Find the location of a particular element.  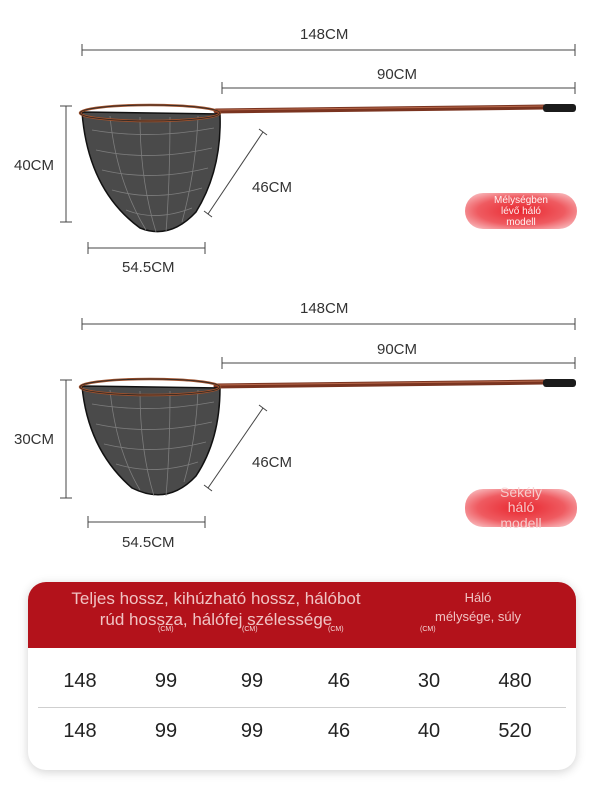

shallow-badge-line-3: modell is located at coordinates (521, 522).